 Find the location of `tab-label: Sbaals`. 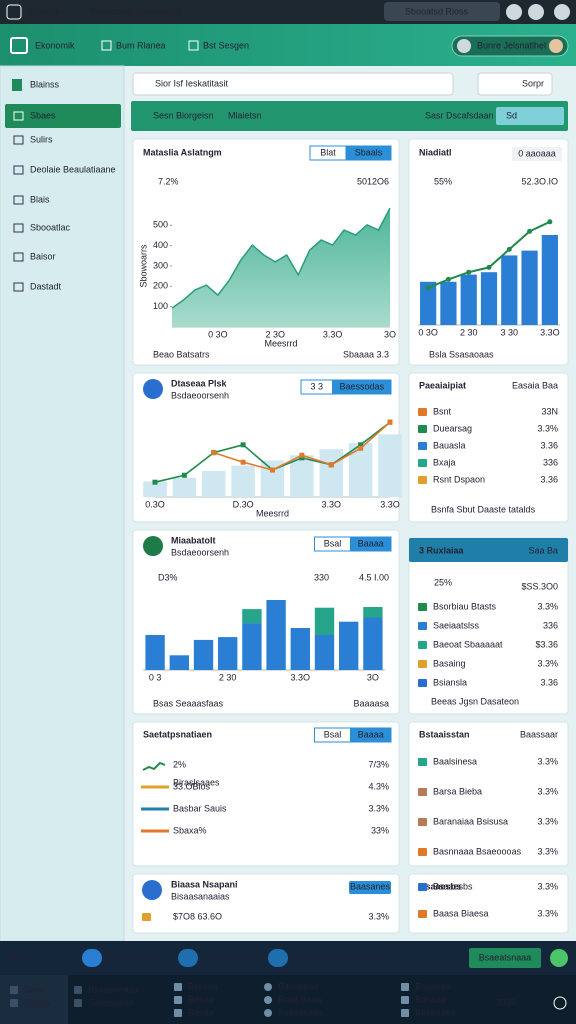

tab-label: Sbaals is located at coordinates (369, 152).